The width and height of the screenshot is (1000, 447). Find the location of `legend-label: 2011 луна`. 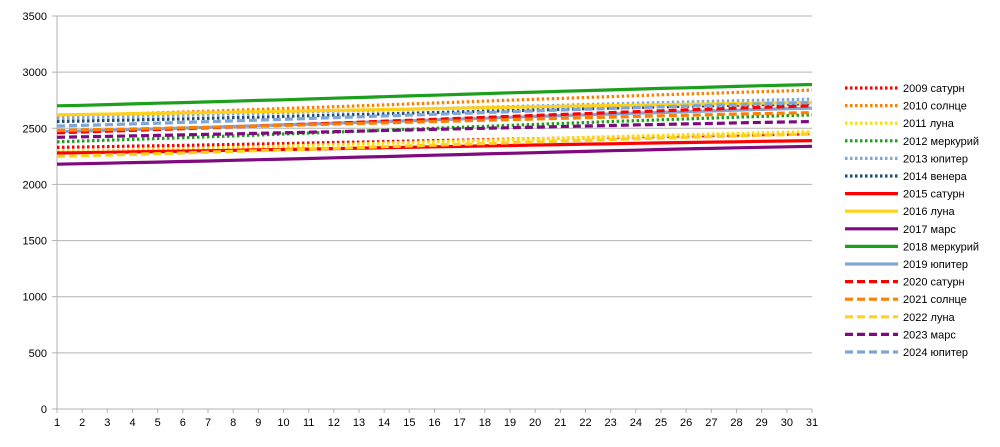

legend-label: 2011 луна is located at coordinates (929, 124).